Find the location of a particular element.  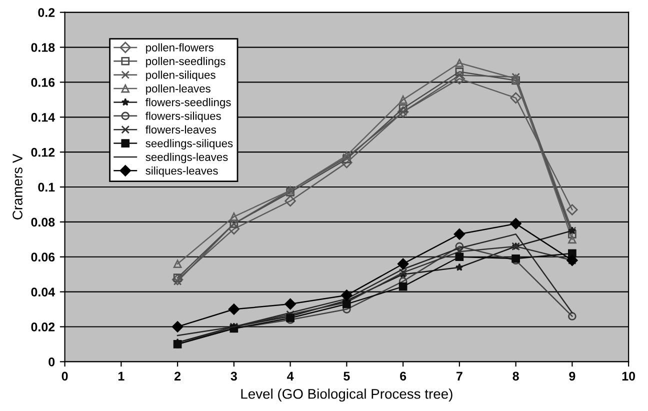

legend-label: pollen-siliques is located at coordinates (181, 76).